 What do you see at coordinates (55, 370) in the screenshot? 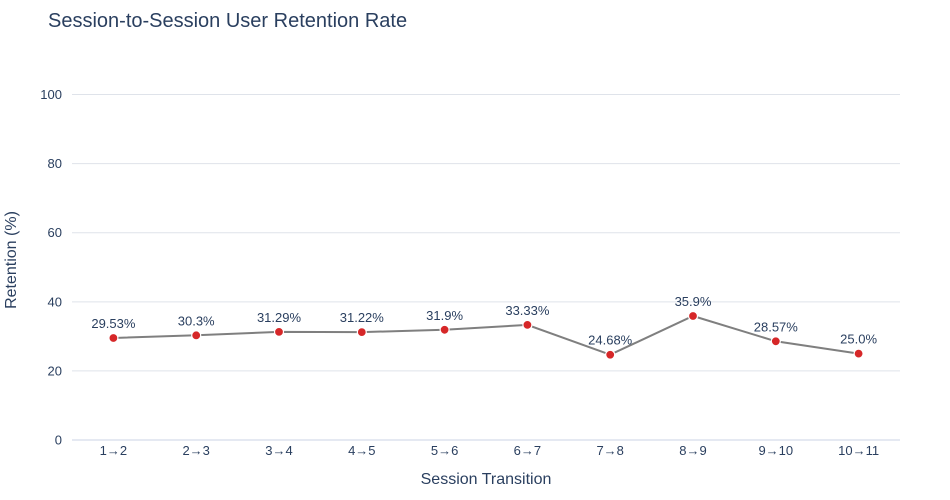
I see `y-tick-label: 20` at bounding box center [55, 370].